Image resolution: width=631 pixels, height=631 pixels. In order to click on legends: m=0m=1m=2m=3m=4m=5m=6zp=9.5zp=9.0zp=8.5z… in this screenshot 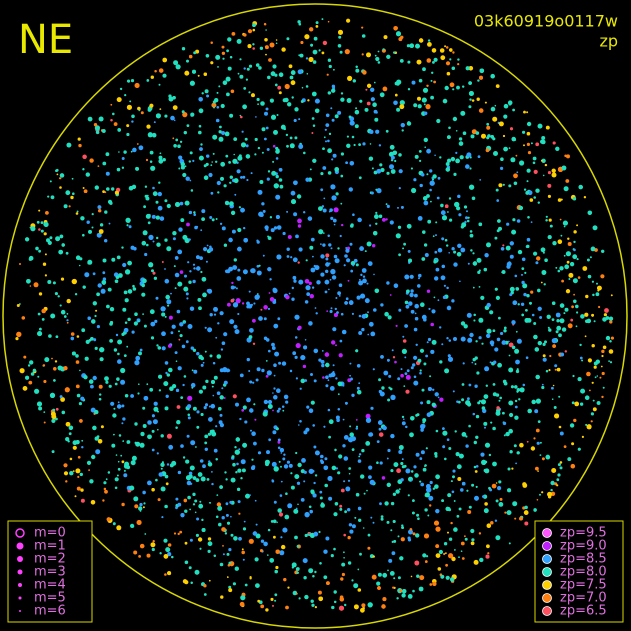, I will do `click(311, 572)`.